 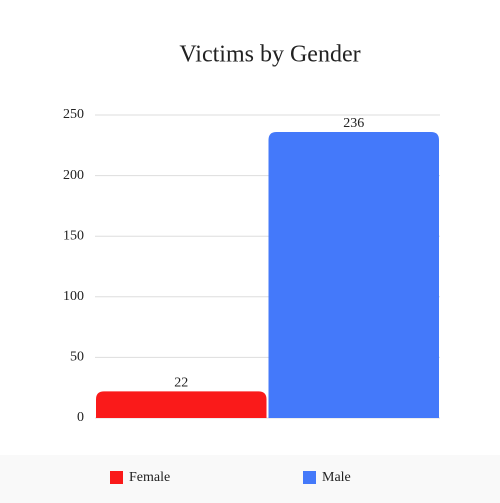 I want to click on y-tick-label: 0, so click(x=80, y=417).